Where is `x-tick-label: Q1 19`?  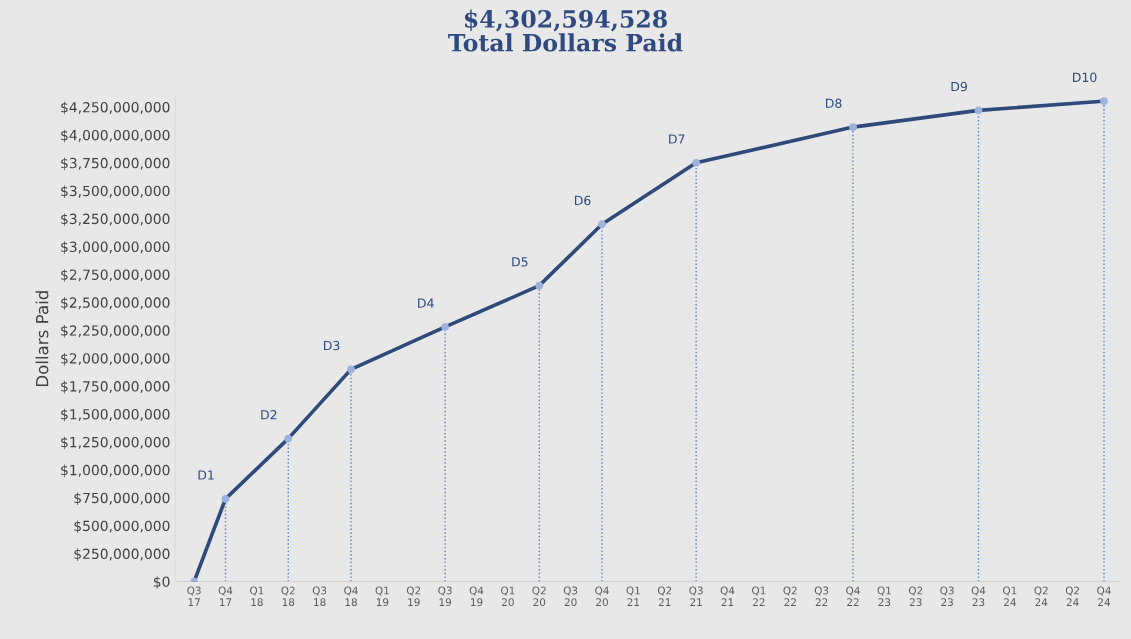
x-tick-label: Q1 19 is located at coordinates (382, 596).